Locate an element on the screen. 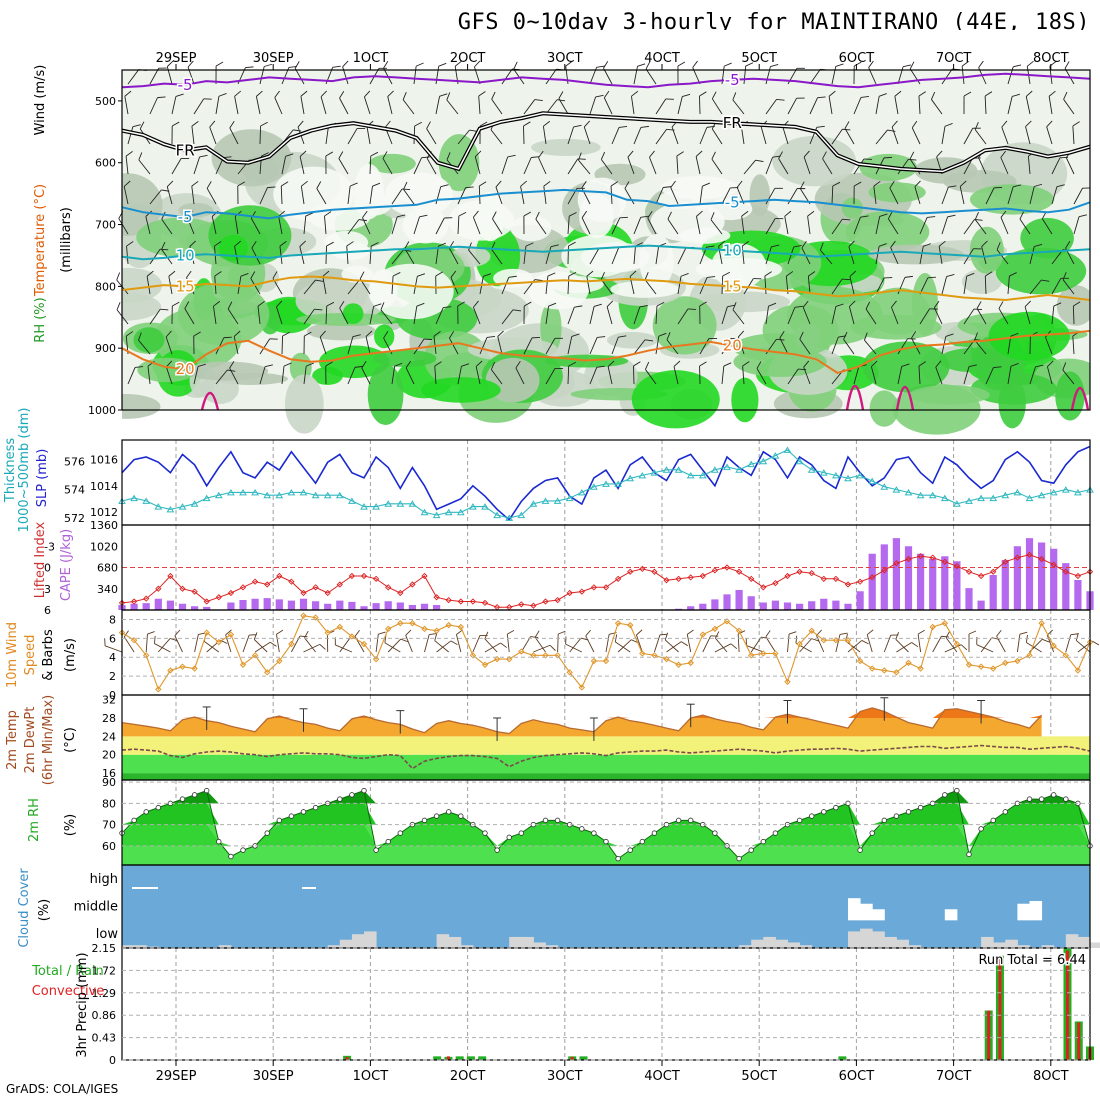 This screenshot has width=1100, height=1100. slp-tick-label: 1012 is located at coordinates (104, 512).